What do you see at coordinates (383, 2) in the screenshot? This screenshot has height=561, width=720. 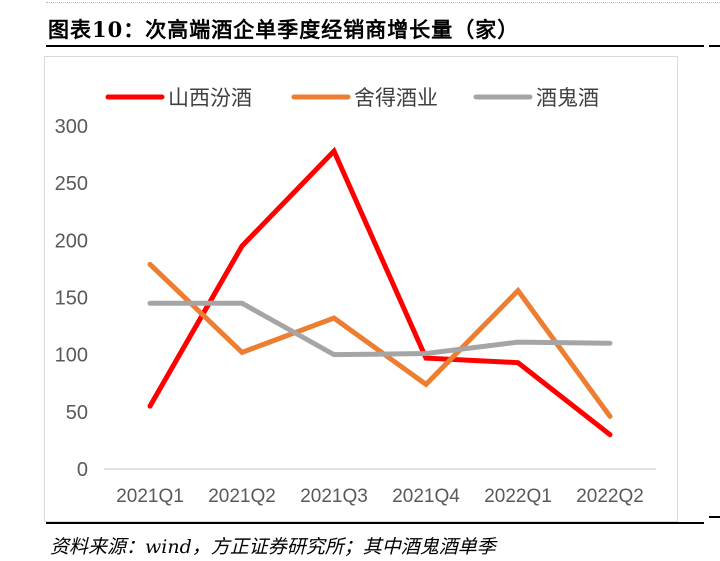 I see `top-dotted-rule` at bounding box center [383, 2].